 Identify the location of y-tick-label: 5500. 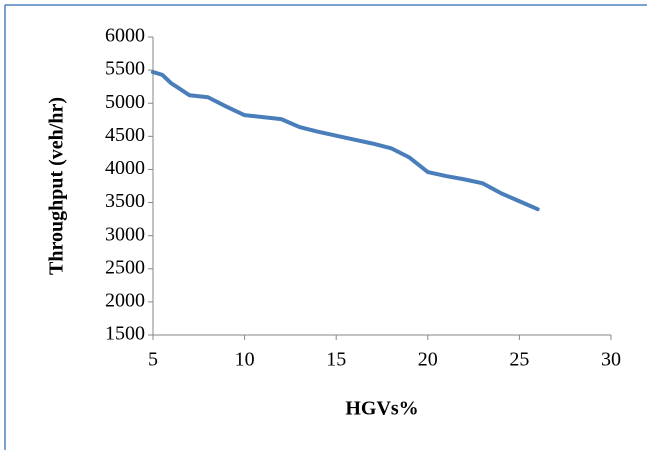
(125, 69).